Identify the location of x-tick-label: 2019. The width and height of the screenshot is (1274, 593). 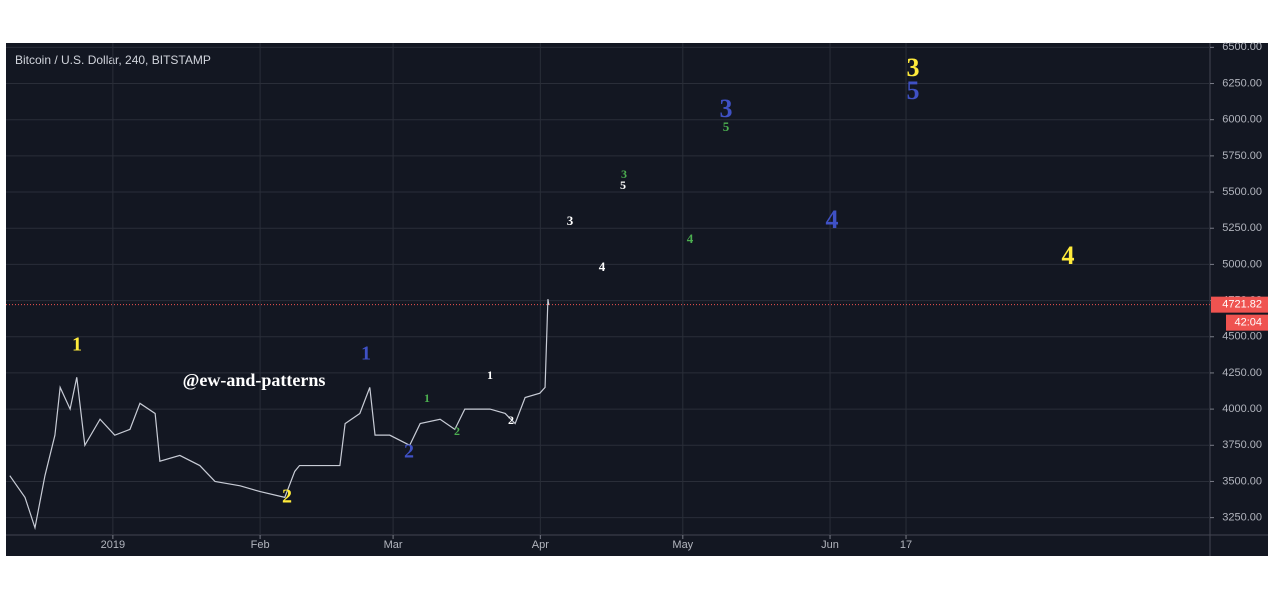
(113, 545).